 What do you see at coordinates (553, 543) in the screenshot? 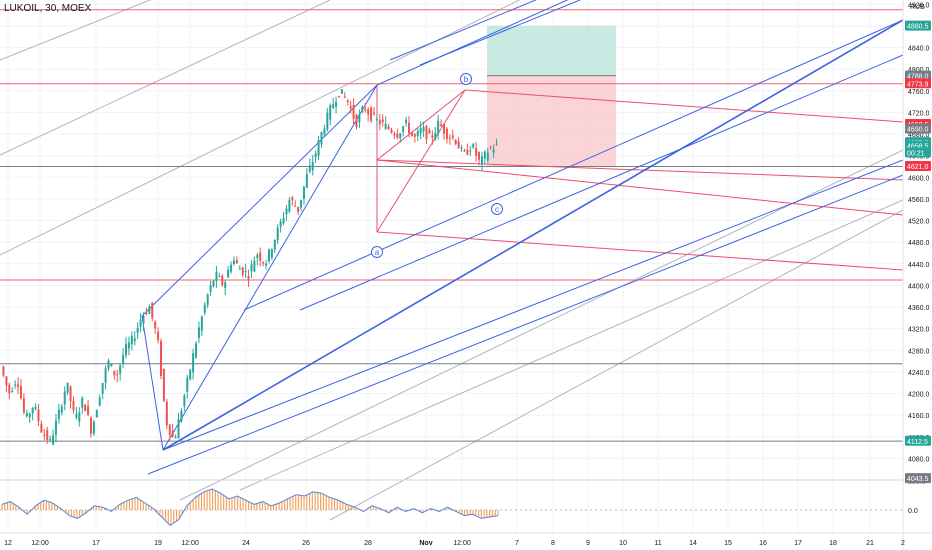
I see `x-tick-label-11: 8` at bounding box center [553, 543].